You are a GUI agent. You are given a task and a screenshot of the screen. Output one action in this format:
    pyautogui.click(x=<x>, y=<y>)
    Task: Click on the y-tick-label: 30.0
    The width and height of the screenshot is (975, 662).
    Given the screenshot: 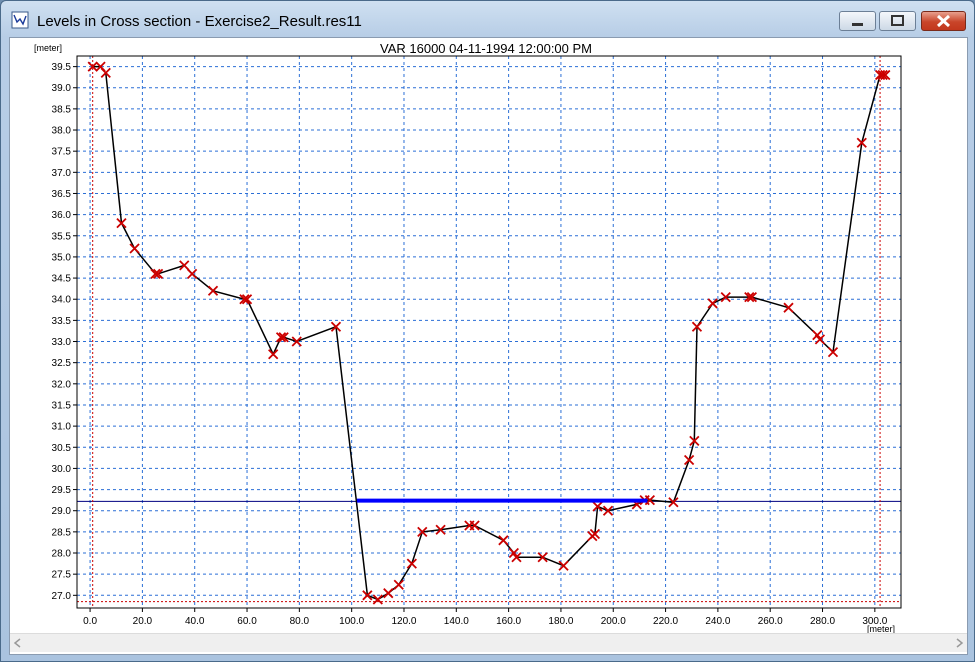 What is the action you would take?
    pyautogui.click(x=62, y=469)
    